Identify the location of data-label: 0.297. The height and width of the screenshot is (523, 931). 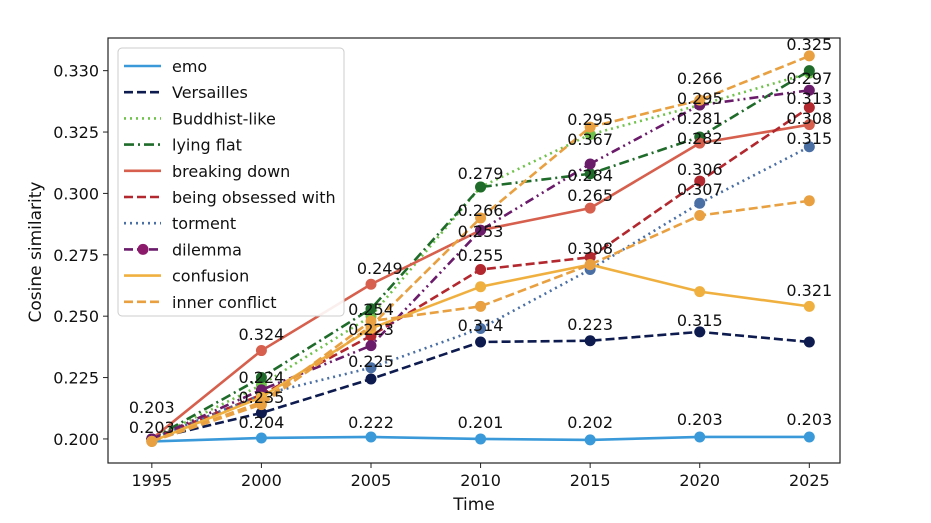
(809, 78).